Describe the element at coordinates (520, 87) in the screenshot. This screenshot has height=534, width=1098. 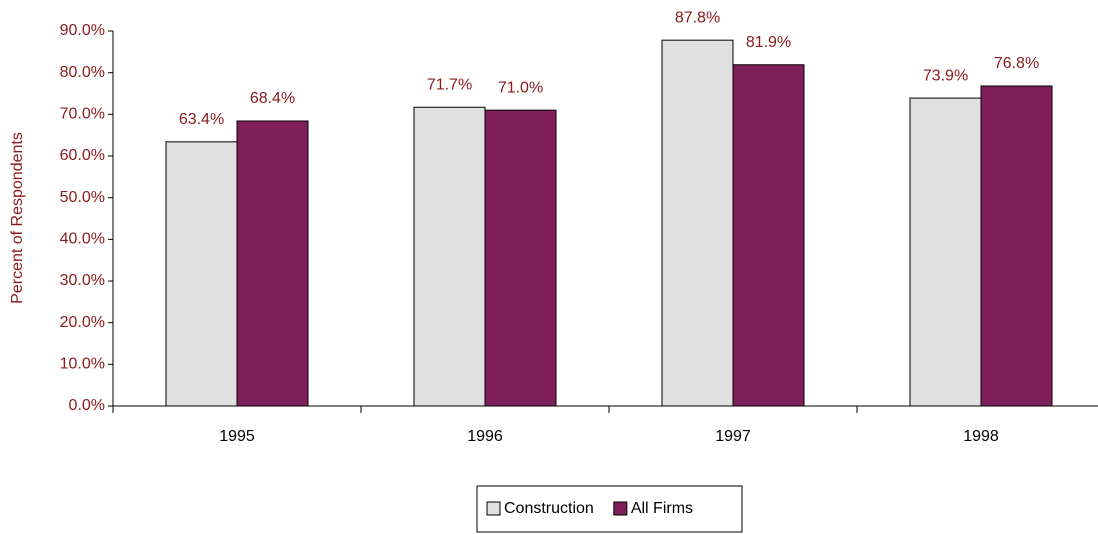
I see `value-label: 71.0%` at that location.